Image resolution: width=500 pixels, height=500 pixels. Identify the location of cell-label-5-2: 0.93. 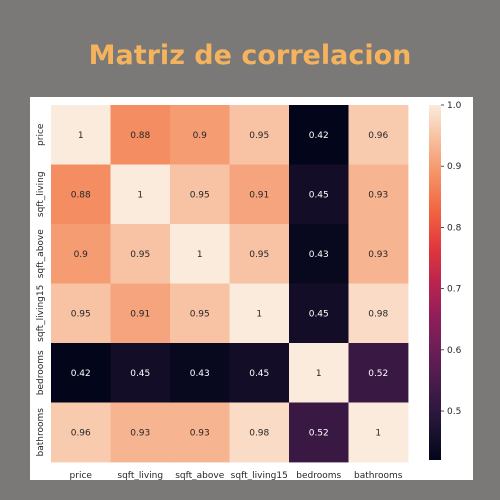
(200, 433).